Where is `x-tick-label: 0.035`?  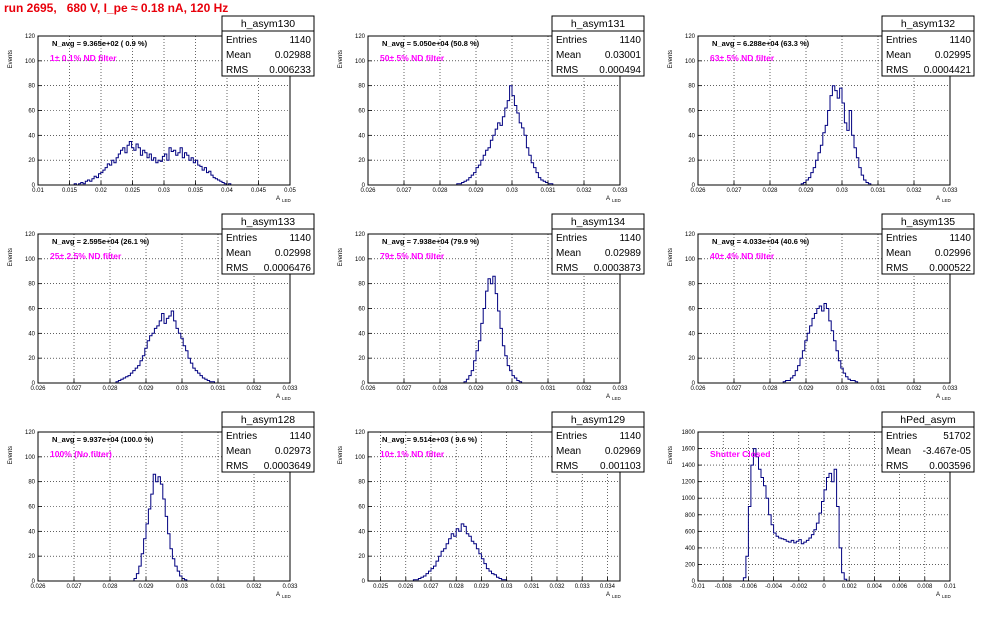
x-tick-label: 0.035 is located at coordinates (196, 191).